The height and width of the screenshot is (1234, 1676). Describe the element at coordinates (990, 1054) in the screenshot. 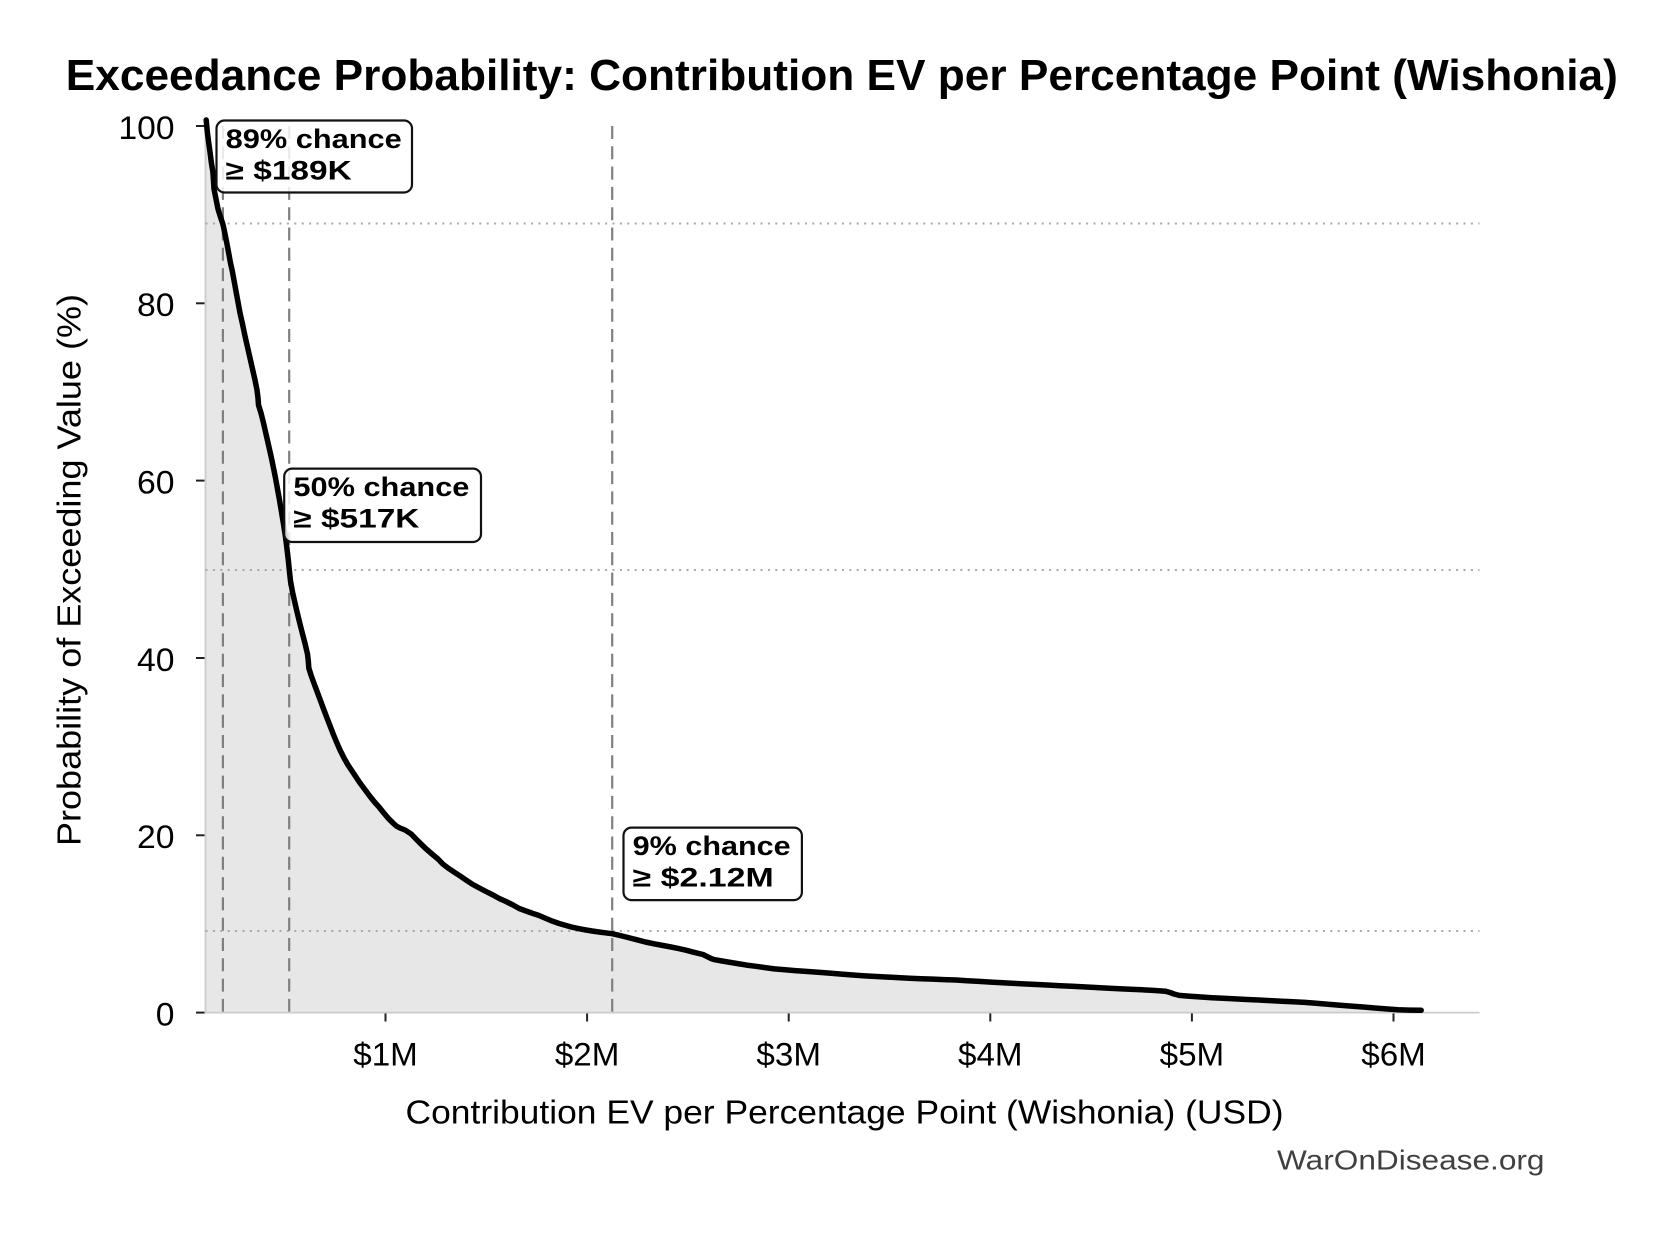

I see `svg-text: $4M` at that location.